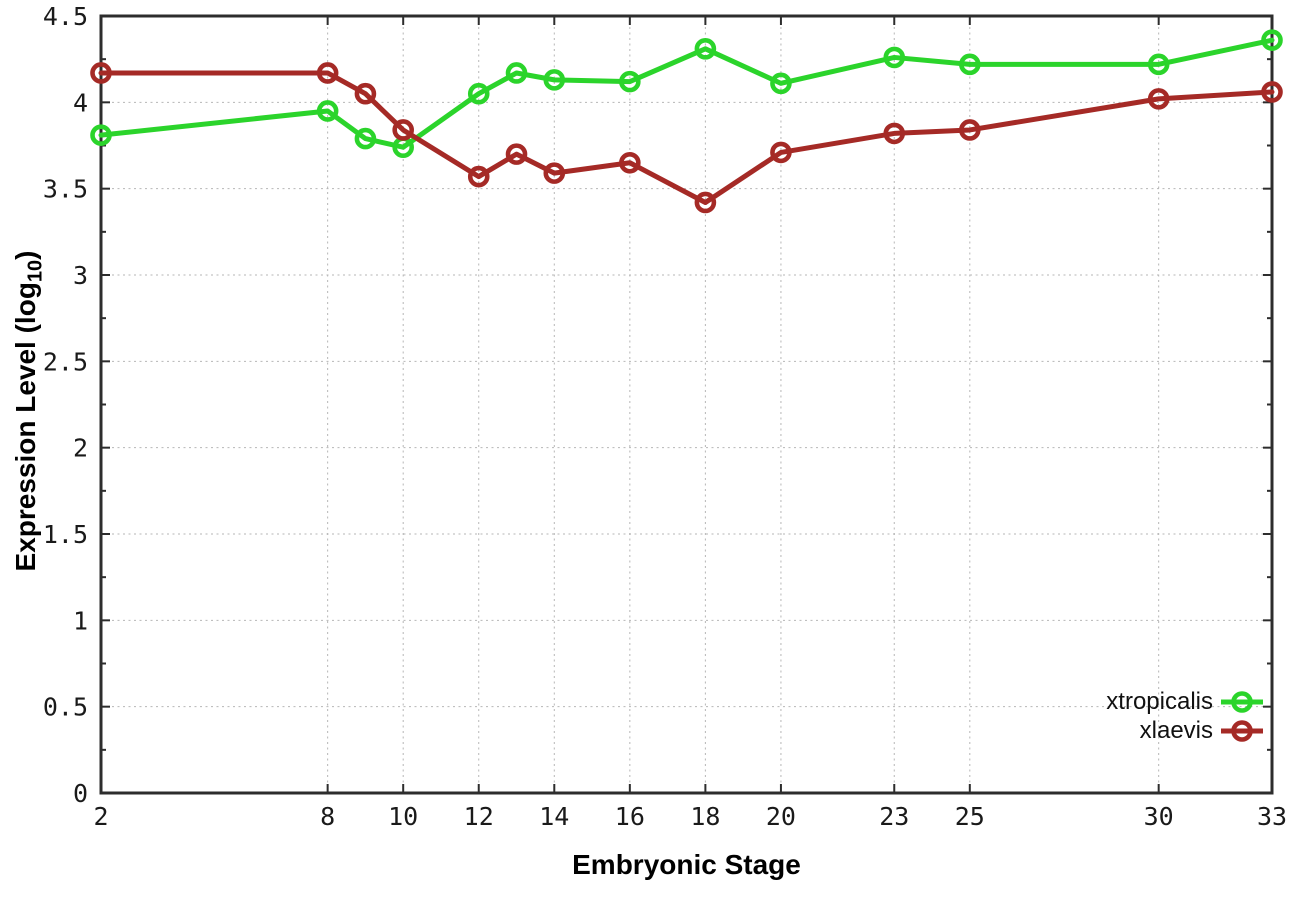  I want to click on y-tick-label: 4, so click(80, 102).